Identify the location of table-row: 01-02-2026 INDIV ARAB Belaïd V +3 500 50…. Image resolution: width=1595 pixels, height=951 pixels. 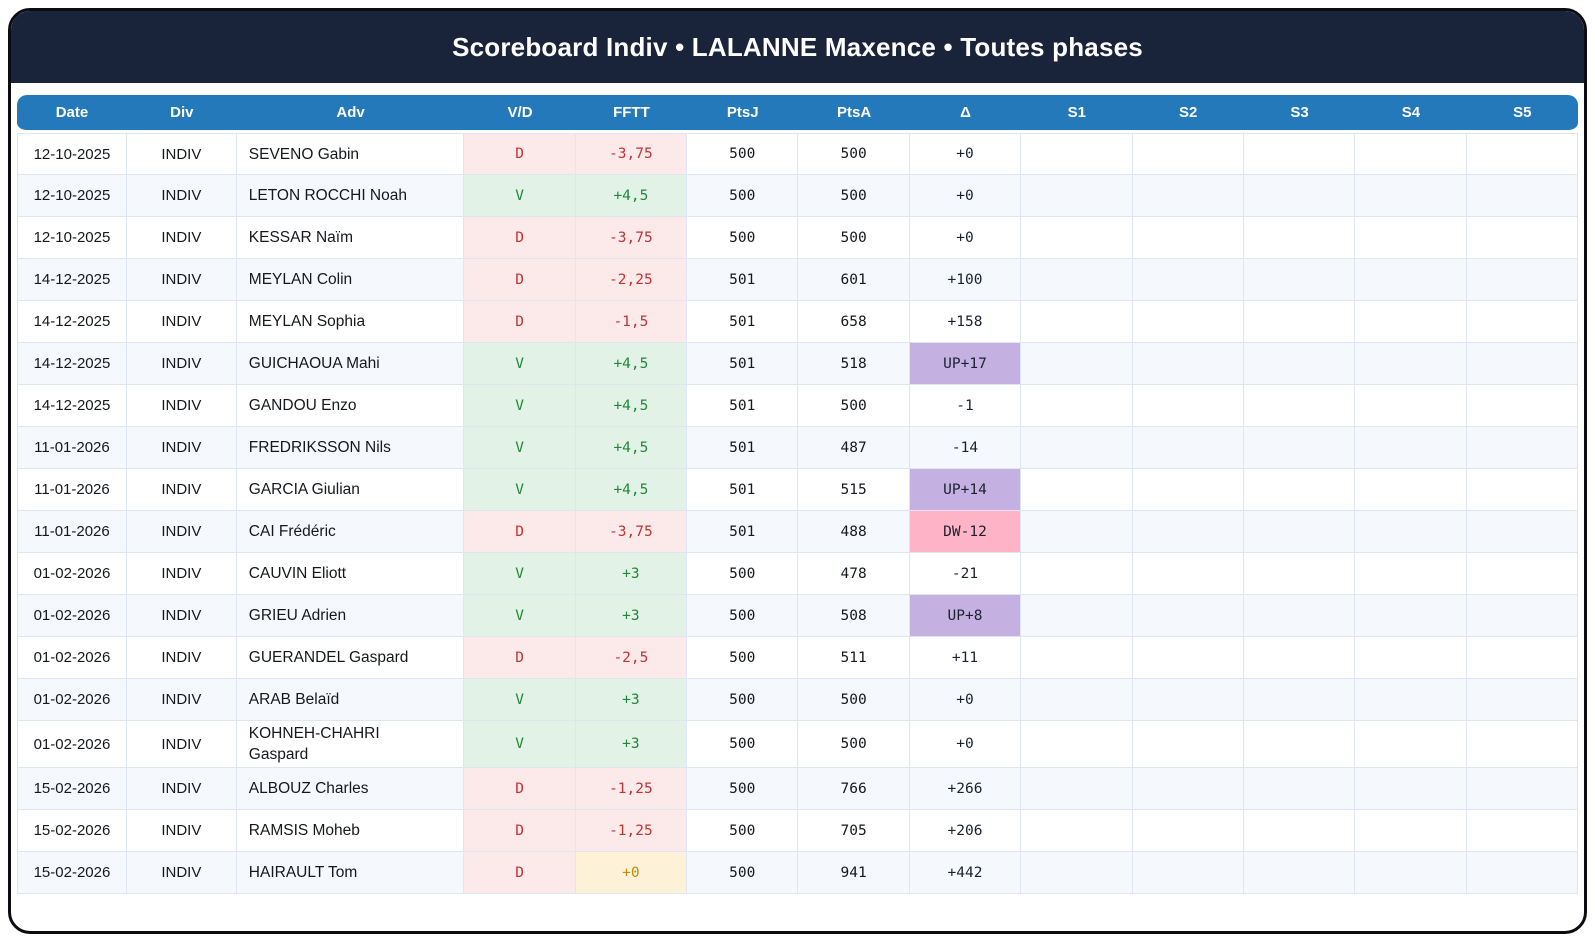
(797, 700).